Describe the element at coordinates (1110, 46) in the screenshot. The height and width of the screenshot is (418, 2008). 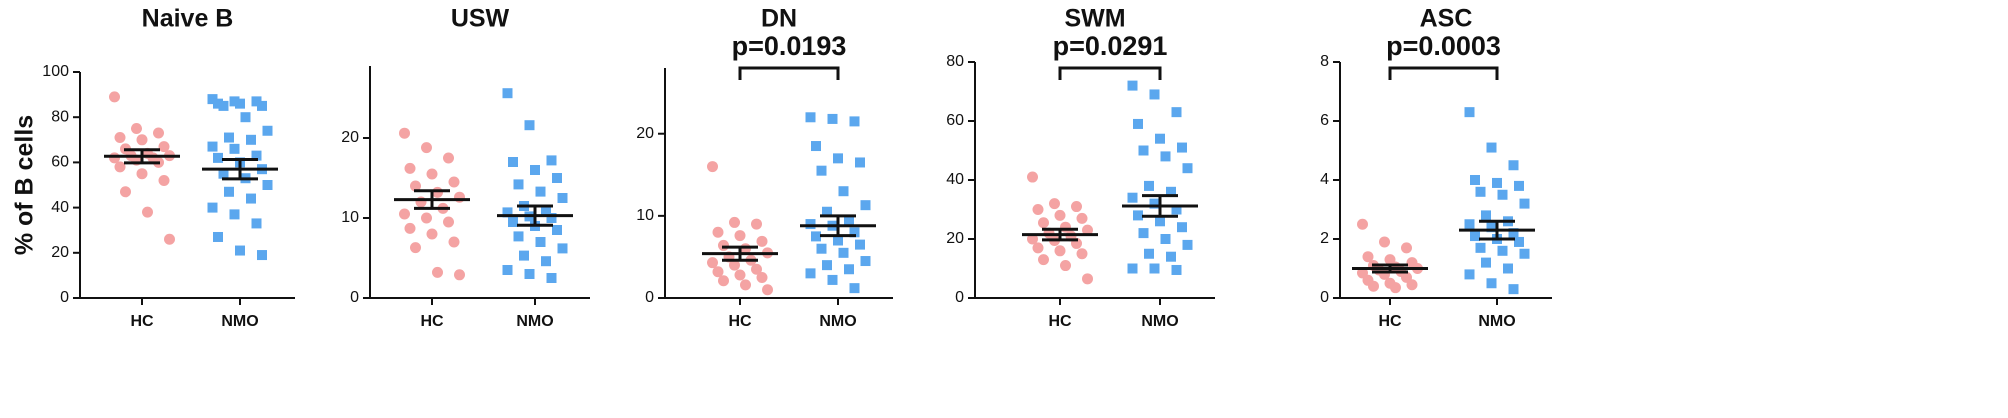
I see `p-value: p=0.0291` at that location.